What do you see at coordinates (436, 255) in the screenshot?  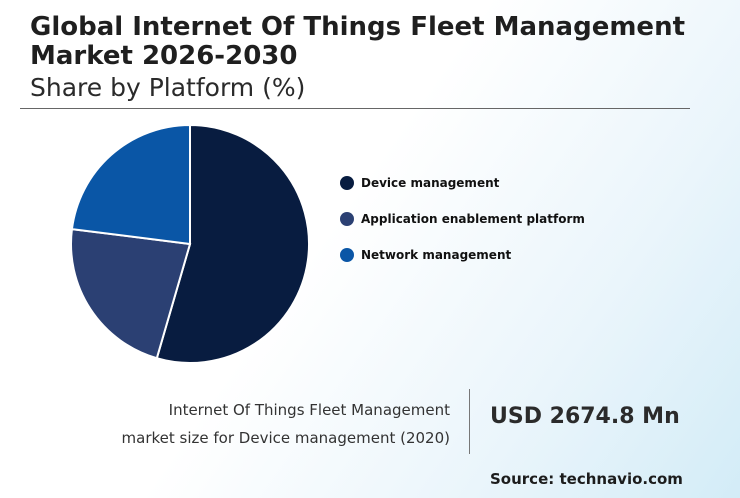 I see `legend-label: Network management` at bounding box center [436, 255].